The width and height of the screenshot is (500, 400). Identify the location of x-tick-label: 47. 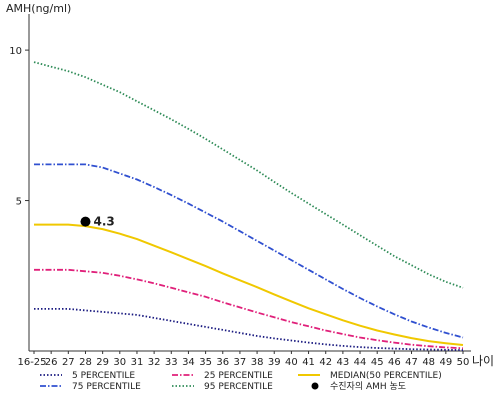
(411, 362).